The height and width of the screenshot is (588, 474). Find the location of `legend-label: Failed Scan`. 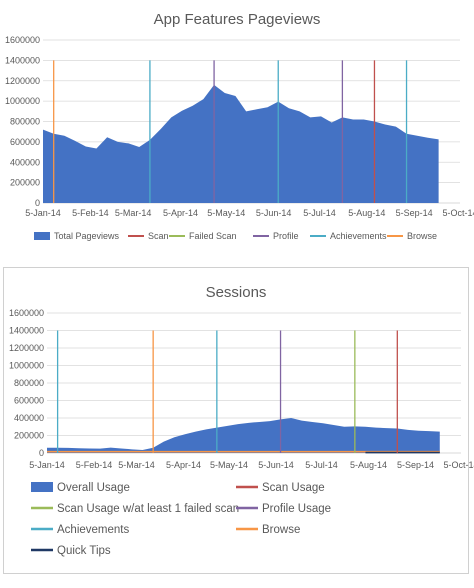

legend-label: Failed Scan is located at coordinates (213, 236).